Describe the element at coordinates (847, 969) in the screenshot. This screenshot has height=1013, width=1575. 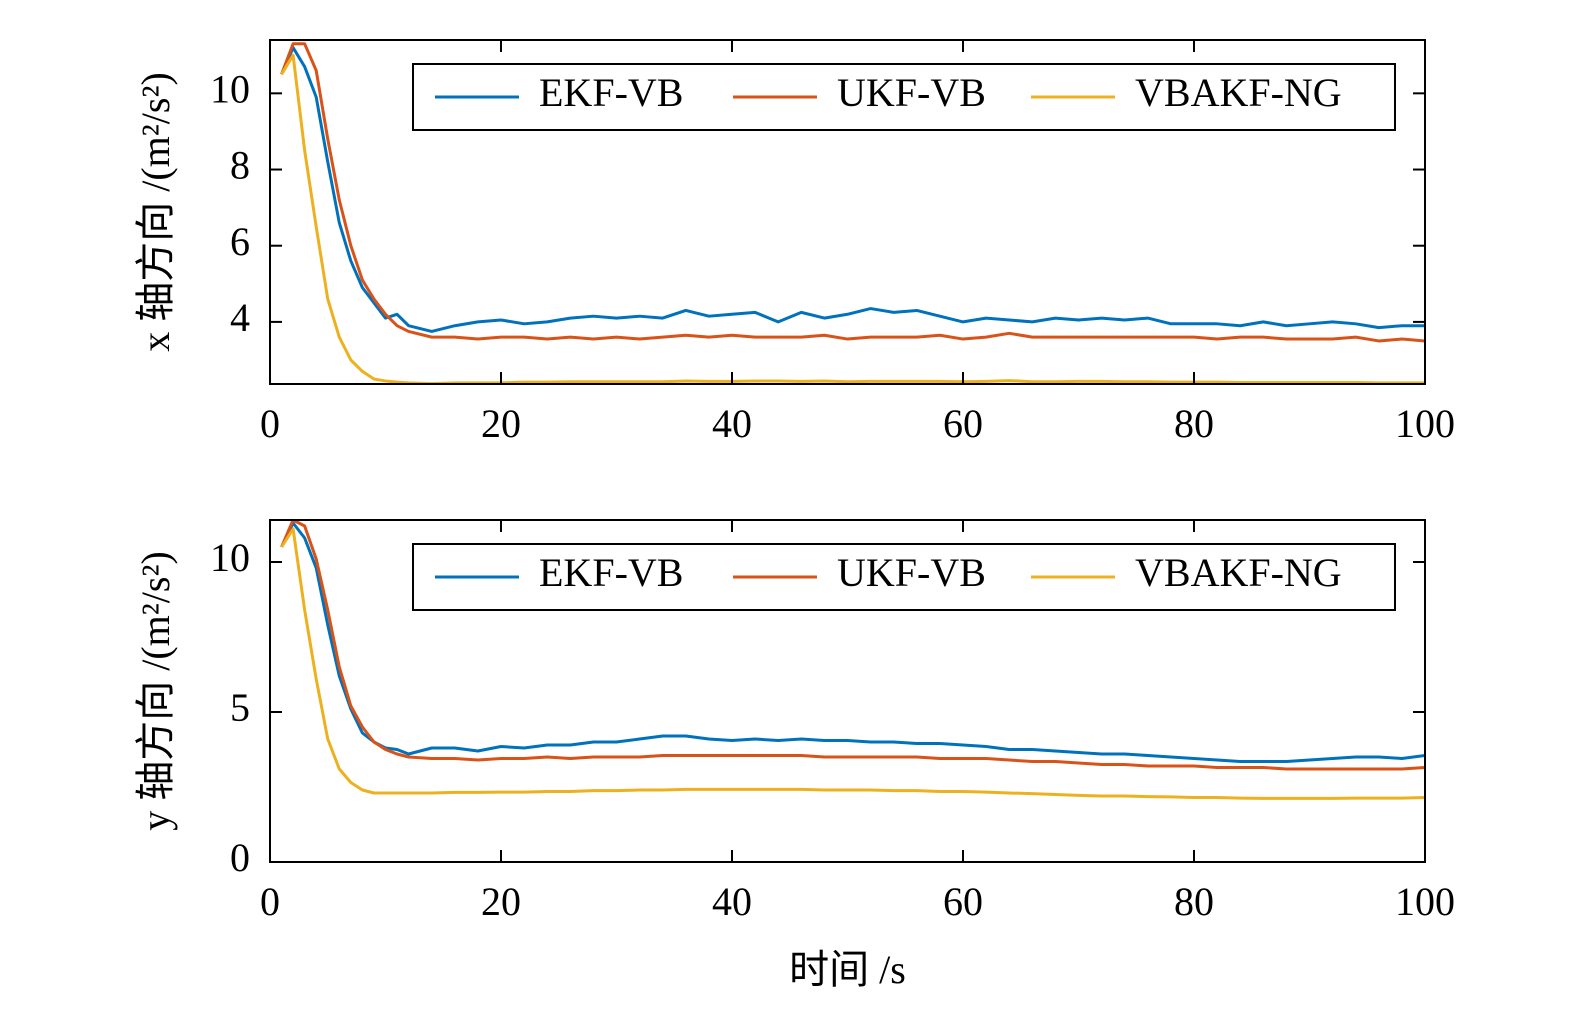
I see `x-axis-label: 时间 /s` at that location.